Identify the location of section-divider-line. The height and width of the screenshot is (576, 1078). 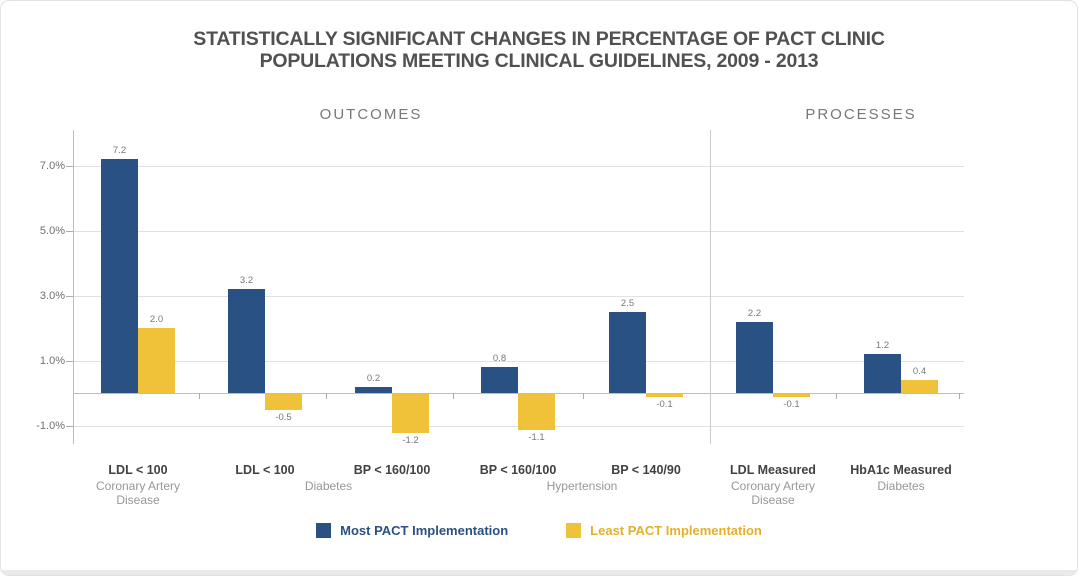
(710, 287).